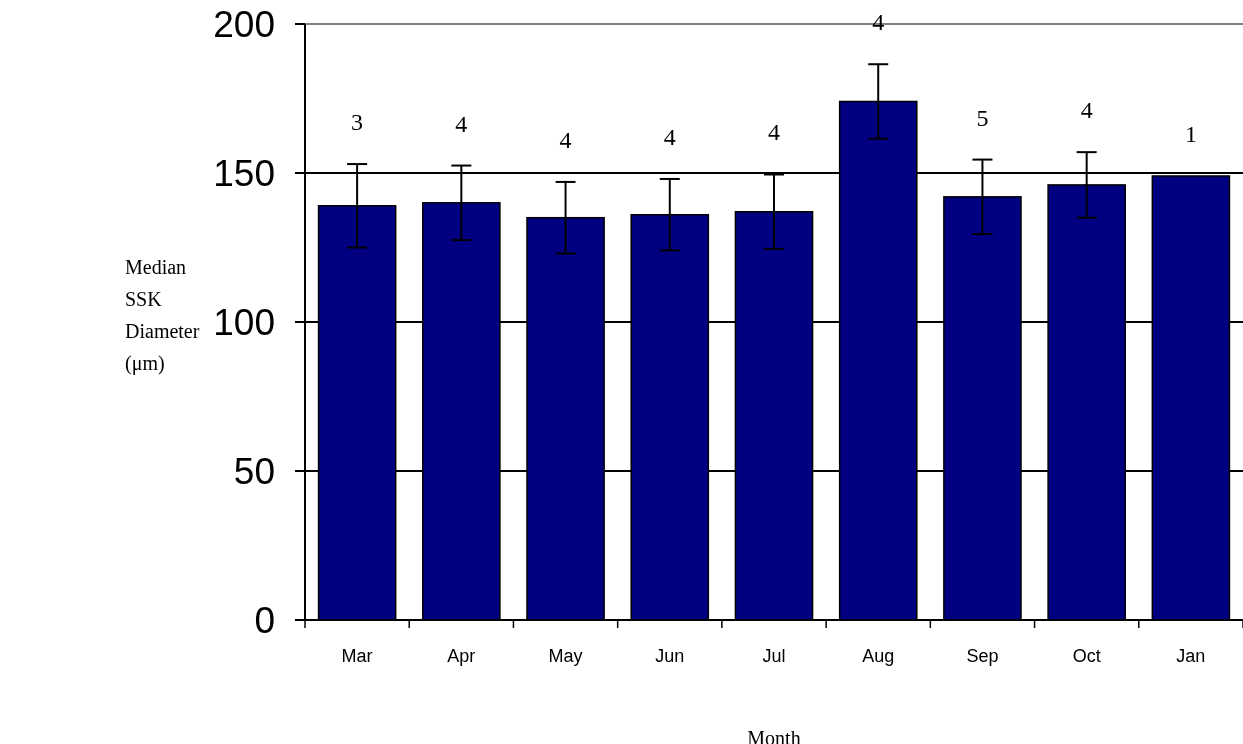 Image resolution: width=1243 pixels, height=744 pixels. What do you see at coordinates (357, 656) in the screenshot?
I see `x-tick-label: Mar` at bounding box center [357, 656].